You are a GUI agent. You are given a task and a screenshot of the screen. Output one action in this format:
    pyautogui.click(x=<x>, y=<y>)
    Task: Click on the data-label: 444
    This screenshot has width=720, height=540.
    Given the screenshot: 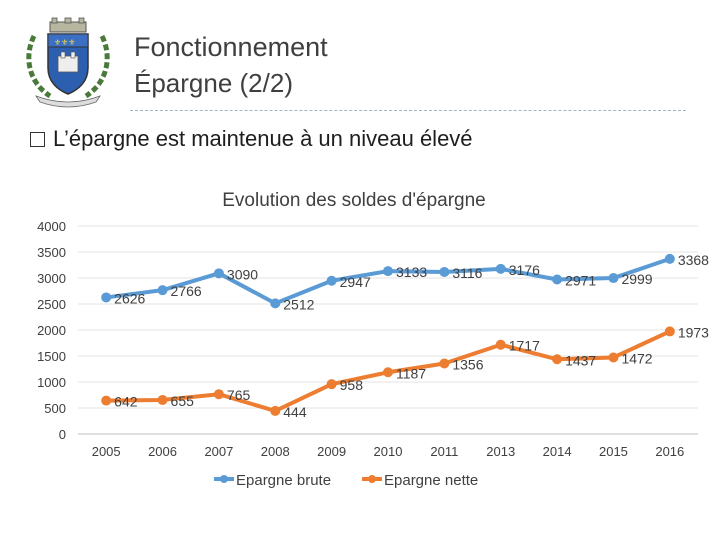 What is the action you would take?
    pyautogui.click(x=295, y=412)
    